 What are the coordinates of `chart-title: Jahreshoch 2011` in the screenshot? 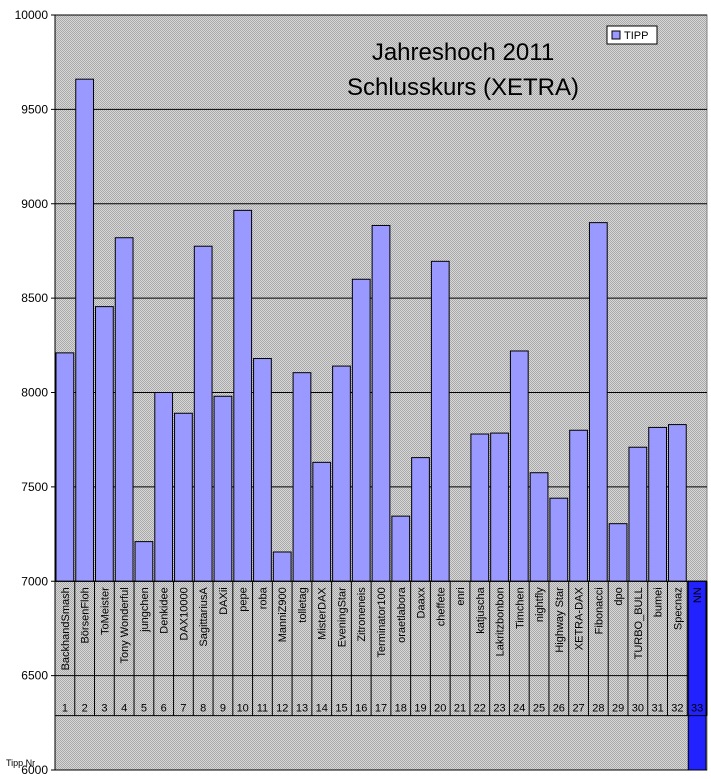 It's located at (463, 52).